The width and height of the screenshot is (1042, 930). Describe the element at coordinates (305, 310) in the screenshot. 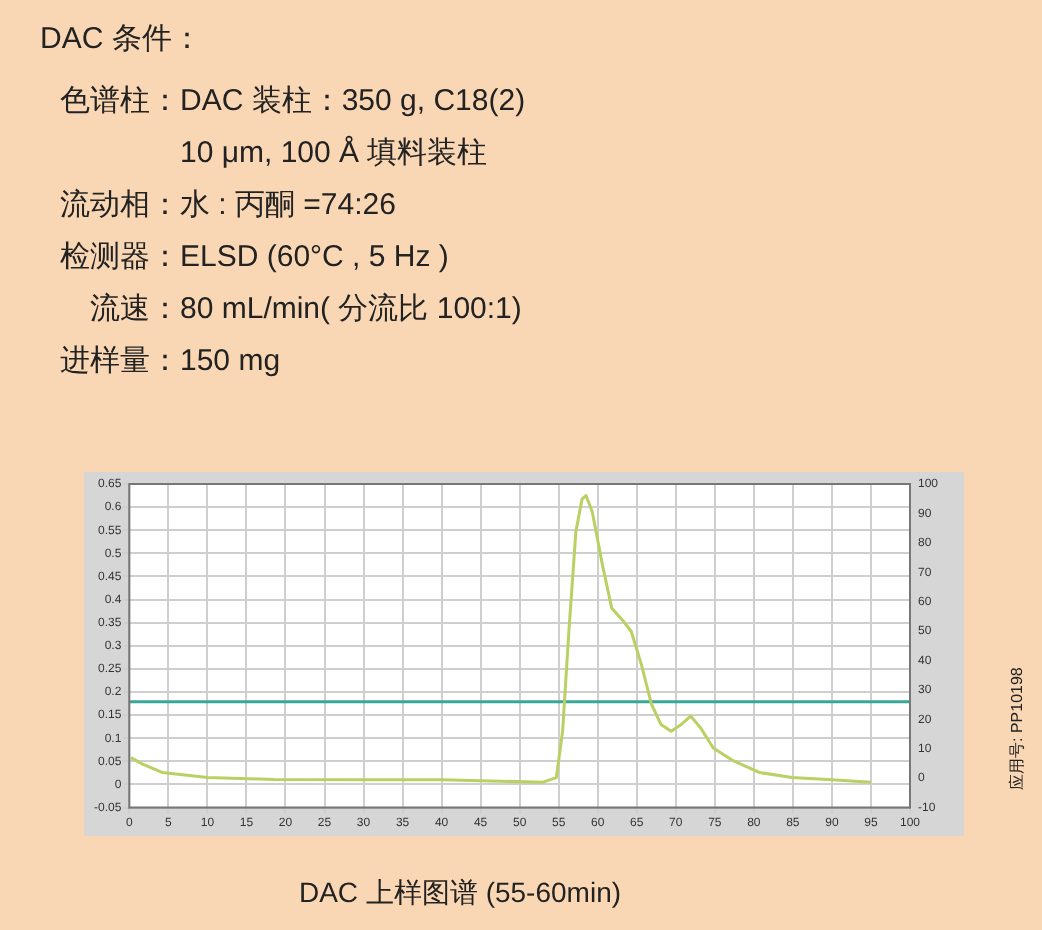

I see `text: 流速：80 mL/min( 分流比 100:1)` at that location.